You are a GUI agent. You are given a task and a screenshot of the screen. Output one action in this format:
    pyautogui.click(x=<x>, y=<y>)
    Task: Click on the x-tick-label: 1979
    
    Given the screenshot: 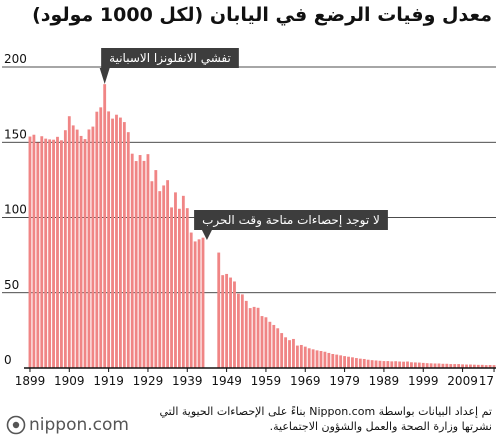 What is the action you would take?
    pyautogui.click(x=344, y=381)
    